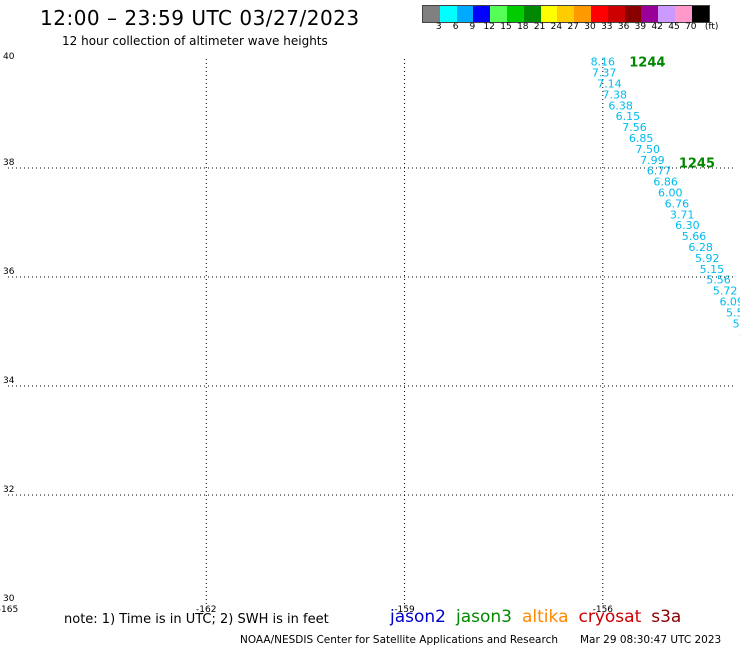  Describe the element at coordinates (697, 164) in the screenshot. I see `track-number-label: 1245` at that location.